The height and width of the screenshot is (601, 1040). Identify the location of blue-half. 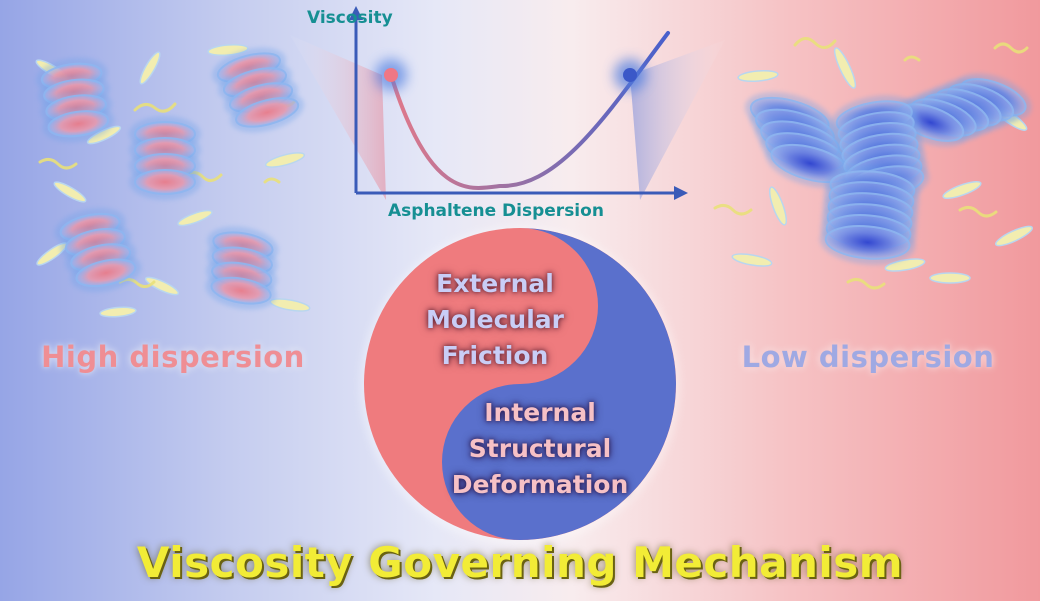
(559, 384).